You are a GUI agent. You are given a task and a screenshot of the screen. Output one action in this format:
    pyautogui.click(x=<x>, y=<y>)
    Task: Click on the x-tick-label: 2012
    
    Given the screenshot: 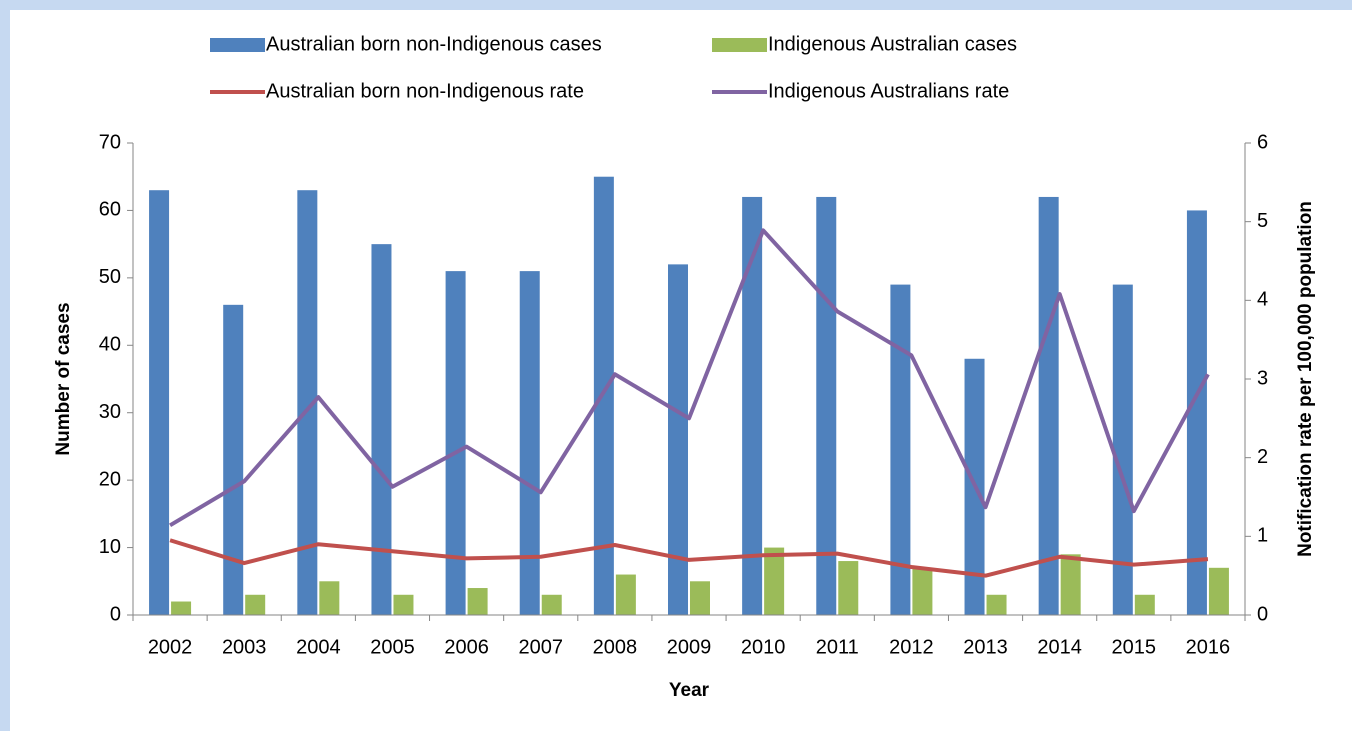 What is the action you would take?
    pyautogui.click(x=911, y=647)
    